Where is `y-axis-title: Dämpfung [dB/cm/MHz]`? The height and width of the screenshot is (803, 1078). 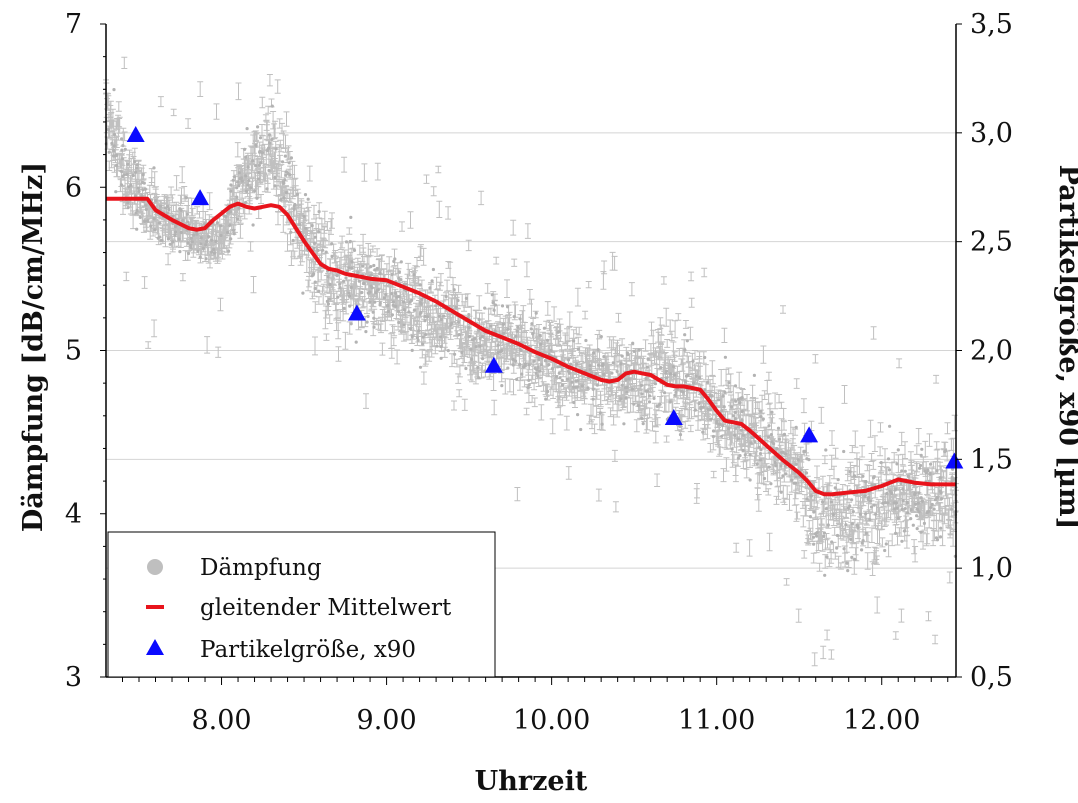
y-axis-title: Dämpfung [dB/cm/MHz] is located at coordinates (33, 347).